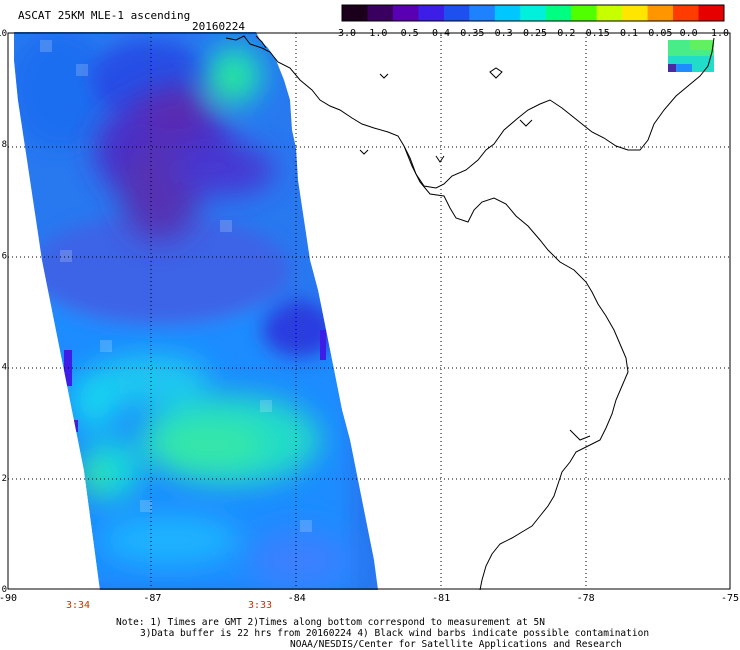 The image size is (740, 650). I want to click on colorbar-label: -0.1, so click(626, 33).